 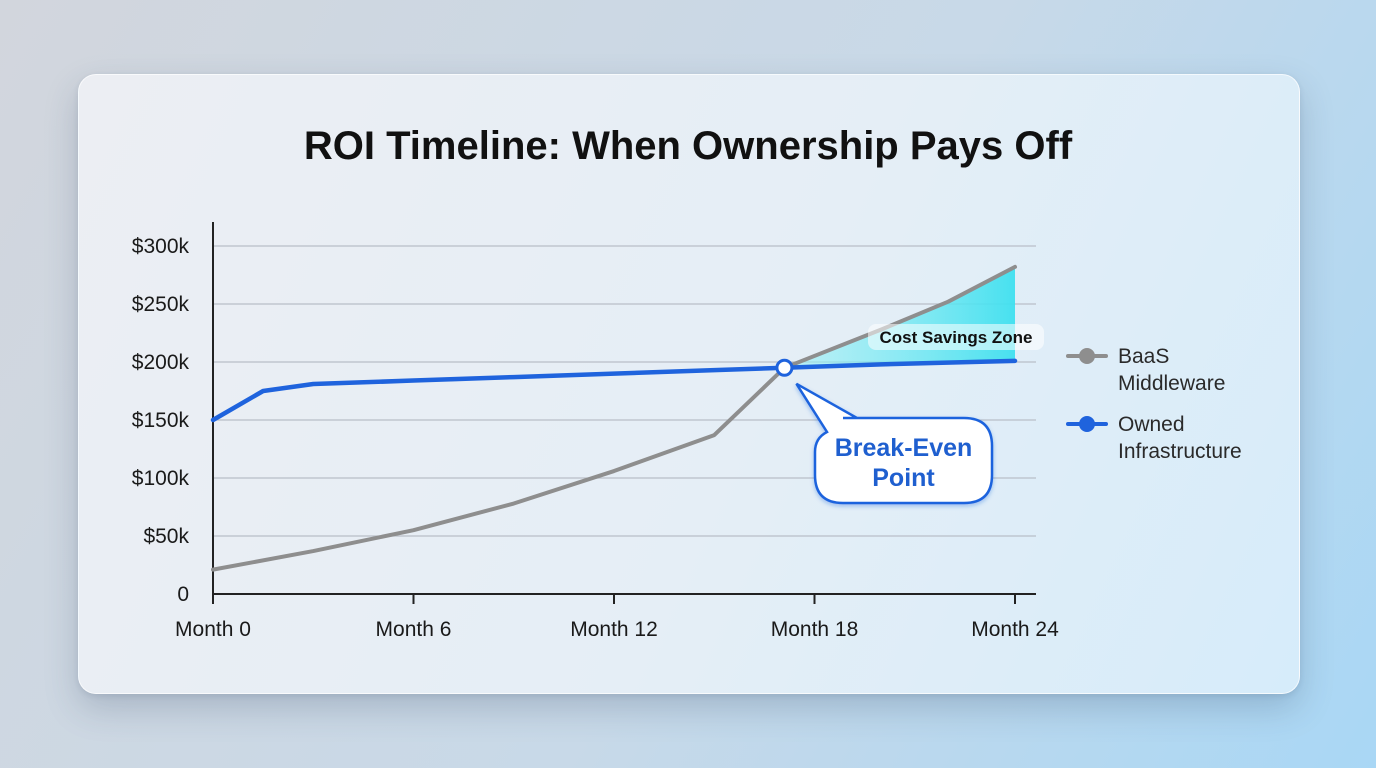 I want to click on x-tick-label: Month 12, so click(x=614, y=629).